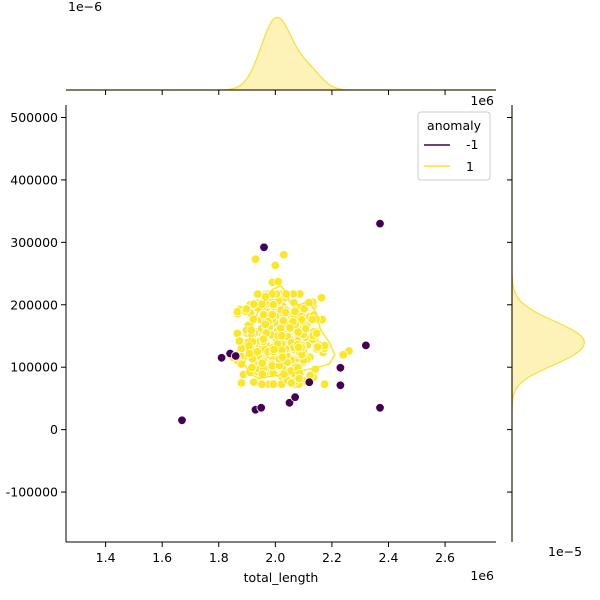  What do you see at coordinates (389, 557) in the screenshot?
I see `x-tick-label: 2.4` at bounding box center [389, 557].